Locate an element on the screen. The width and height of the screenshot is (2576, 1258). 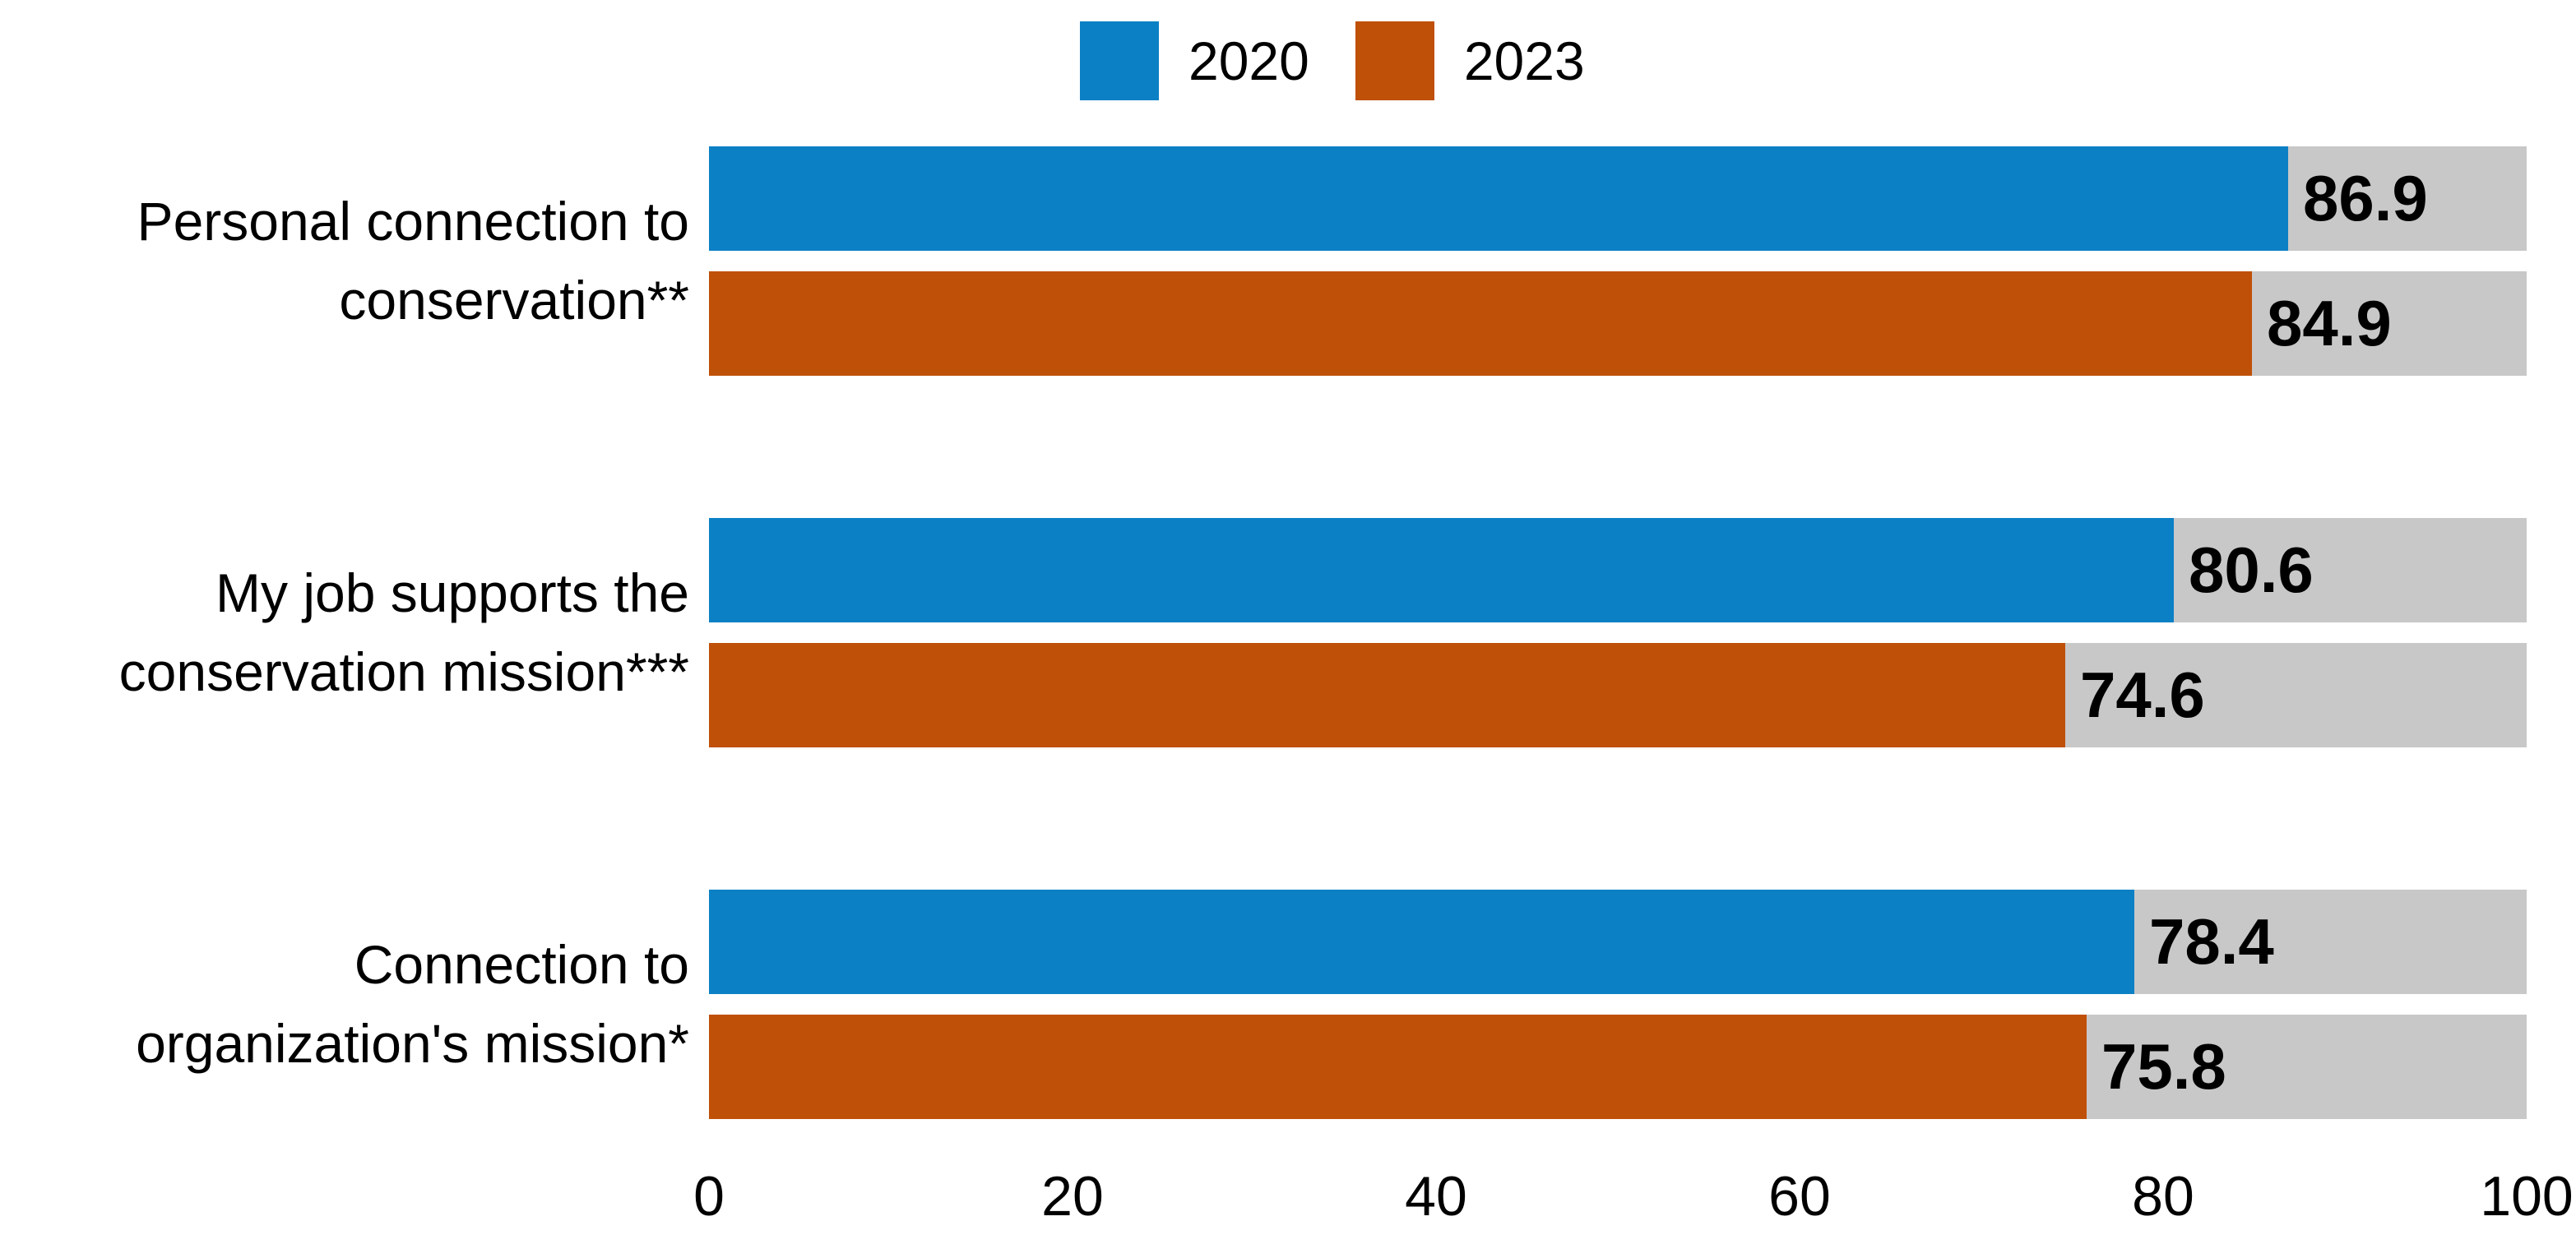
x-tick-label: 100 is located at coordinates (2527, 1196).